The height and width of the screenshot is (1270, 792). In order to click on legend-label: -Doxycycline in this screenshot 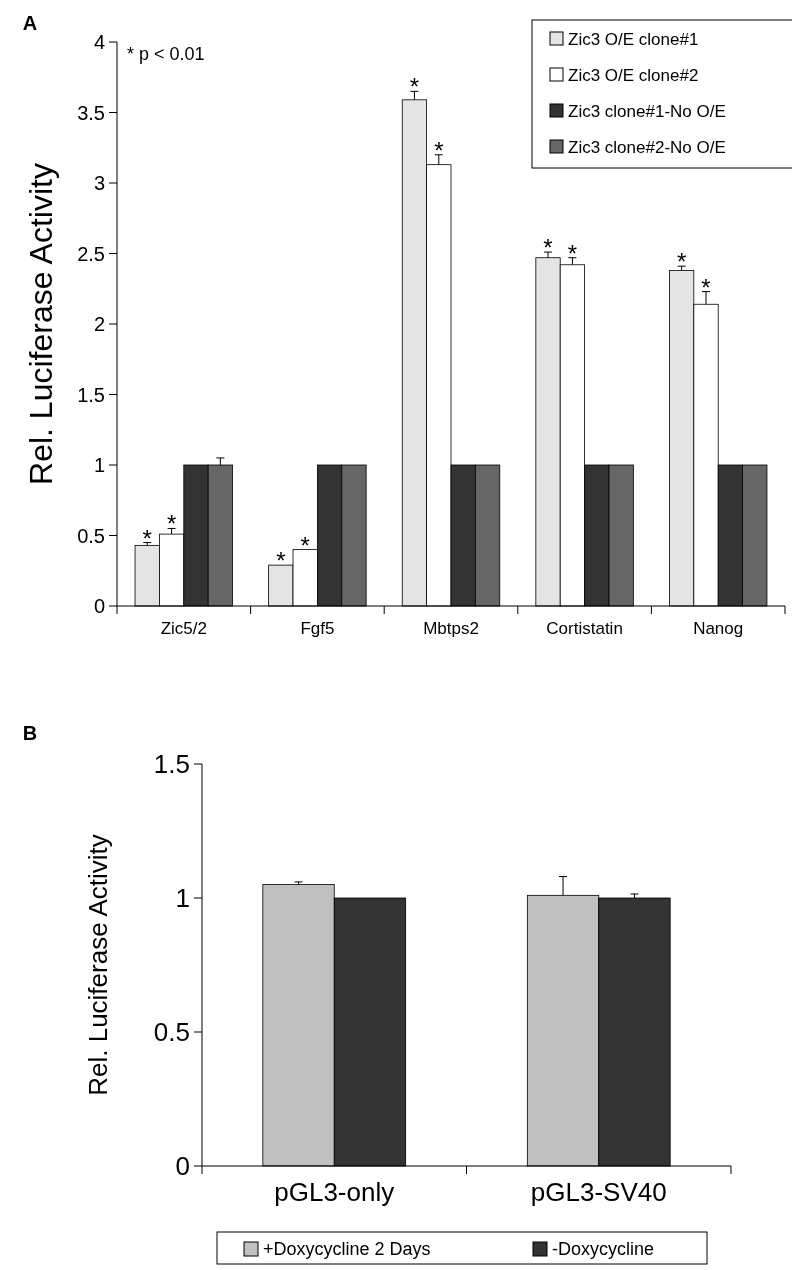, I will do `click(603, 1249)`.